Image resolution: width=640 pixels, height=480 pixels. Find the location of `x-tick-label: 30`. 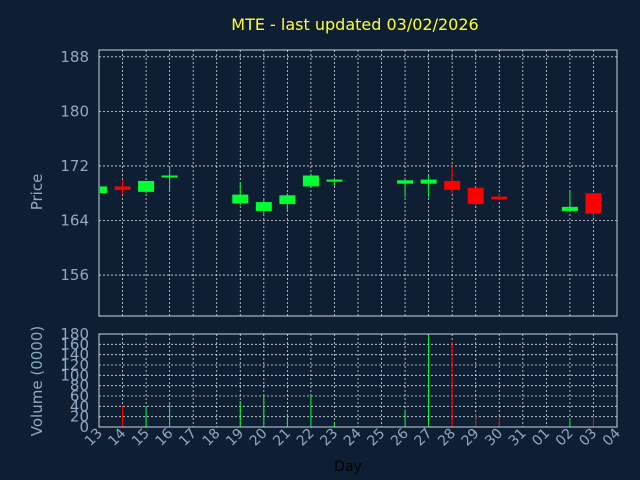

x-tick-label: 30 is located at coordinates (494, 438).